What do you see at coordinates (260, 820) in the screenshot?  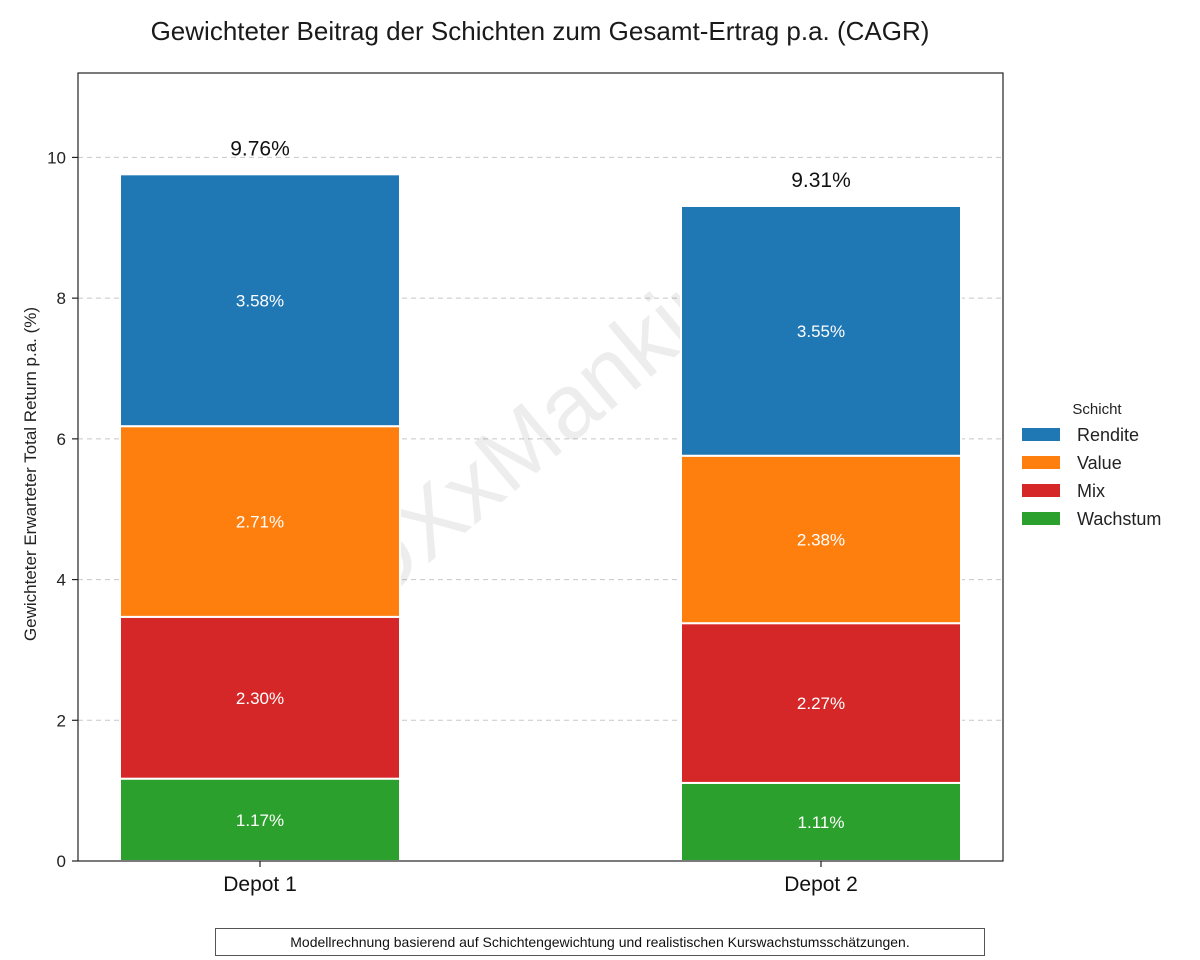 I see `segment-label-wachstum-1: 1.17%` at bounding box center [260, 820].